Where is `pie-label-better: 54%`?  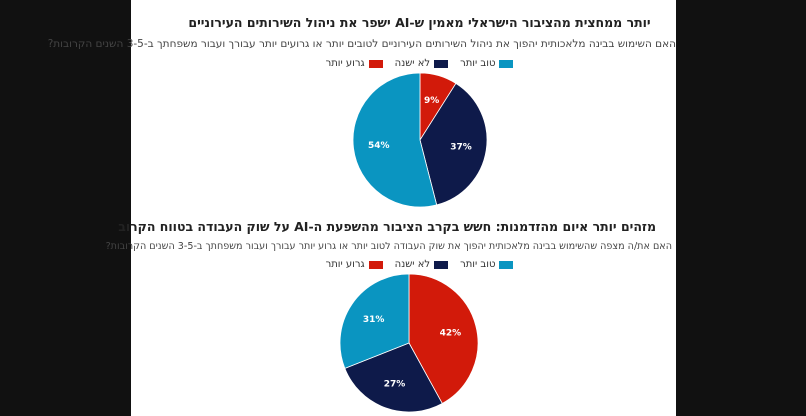 pie-label-better: 54% is located at coordinates (379, 146).